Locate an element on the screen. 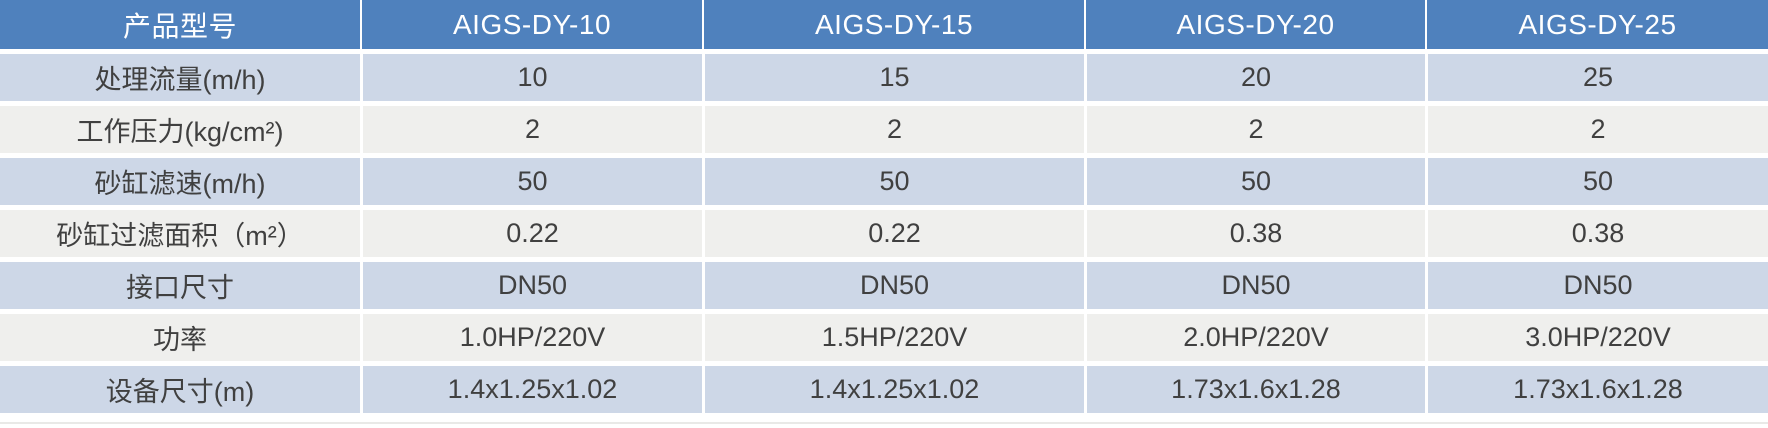 This screenshot has width=1768, height=428. cell-value: 10 is located at coordinates (531, 80).